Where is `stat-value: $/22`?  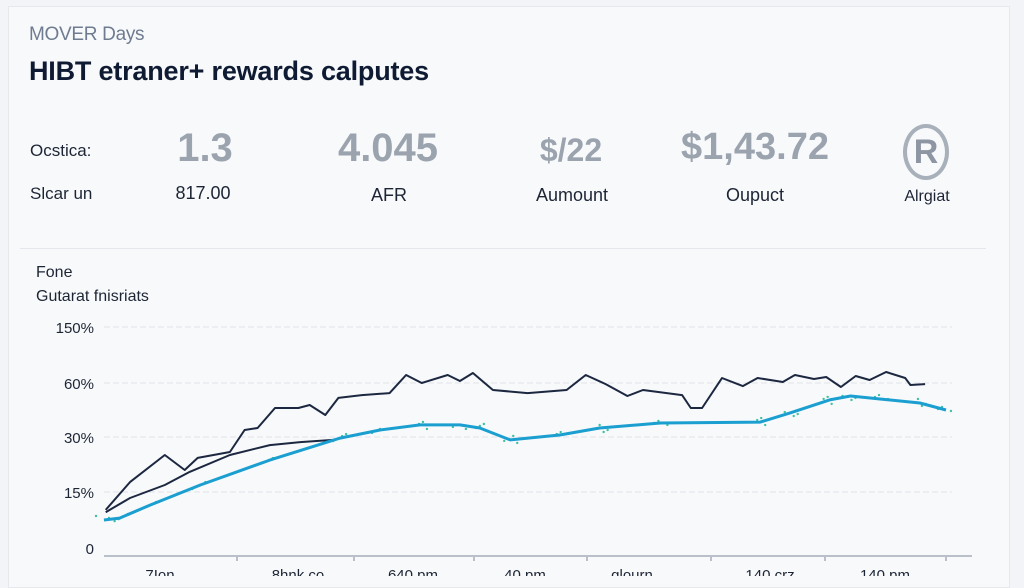 stat-value: $/22 is located at coordinates (571, 150).